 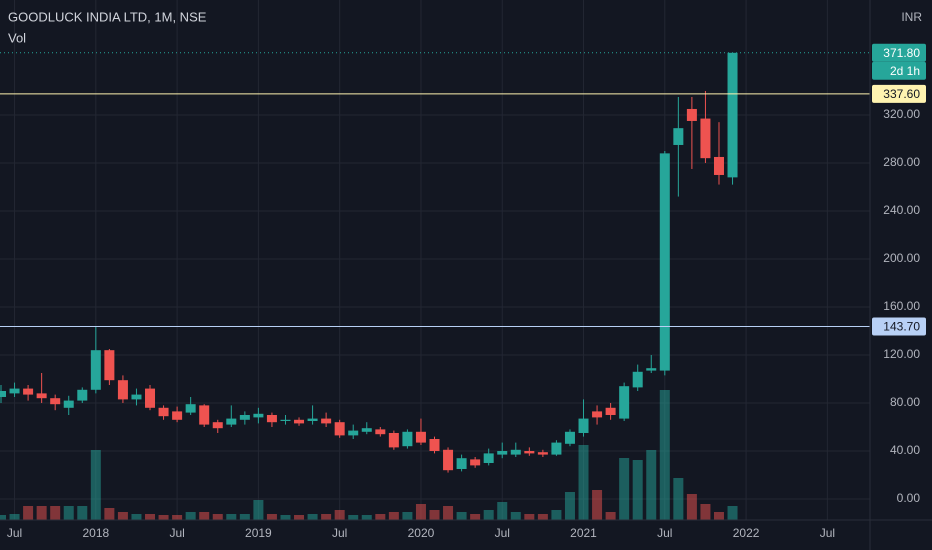 I want to click on y-tick-label: 120.00, so click(x=901, y=354).